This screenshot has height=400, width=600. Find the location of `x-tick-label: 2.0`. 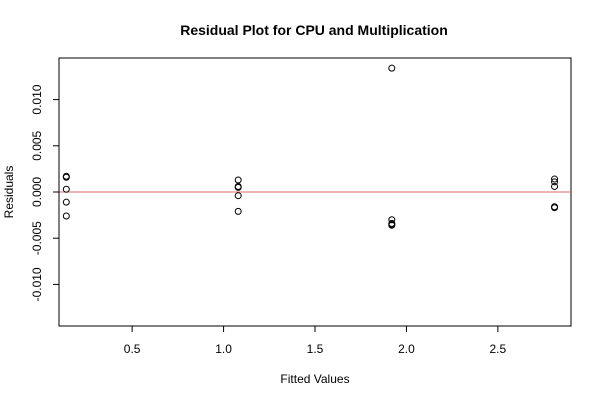

x-tick-label: 2.0 is located at coordinates (406, 349).